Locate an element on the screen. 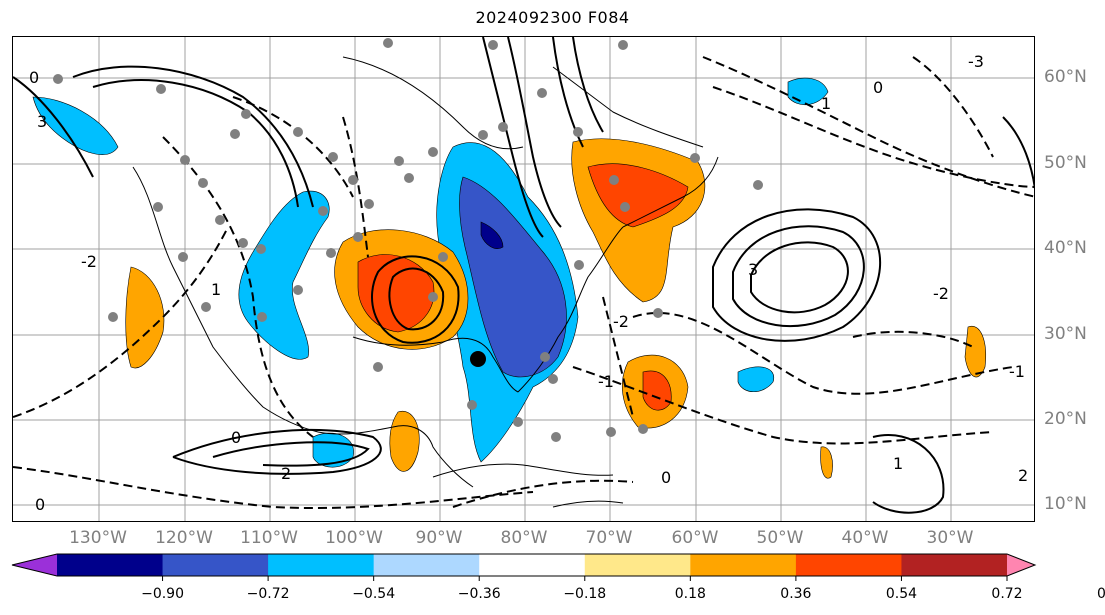  lon-label-70w: 70°W is located at coordinates (609, 538).